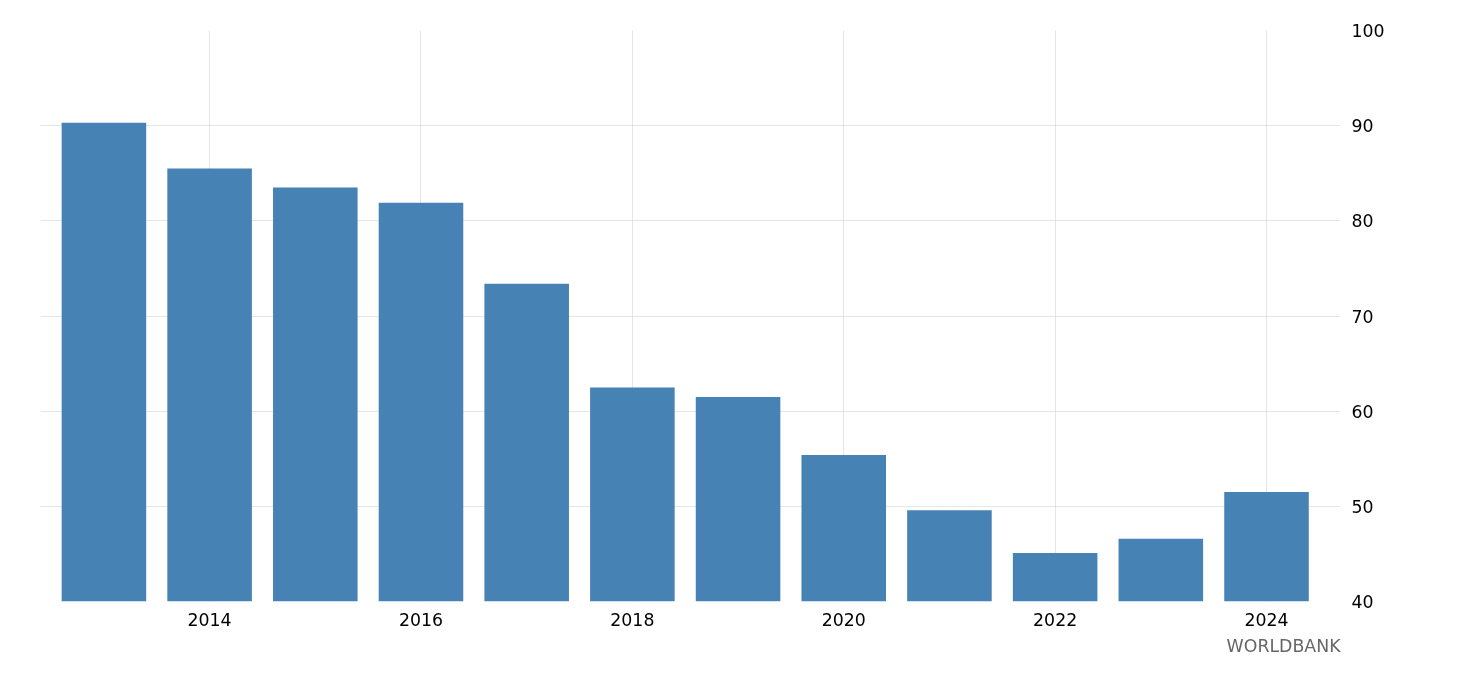 The height and width of the screenshot is (680, 1460). I want to click on y-tick-label: 60, so click(1362, 411).